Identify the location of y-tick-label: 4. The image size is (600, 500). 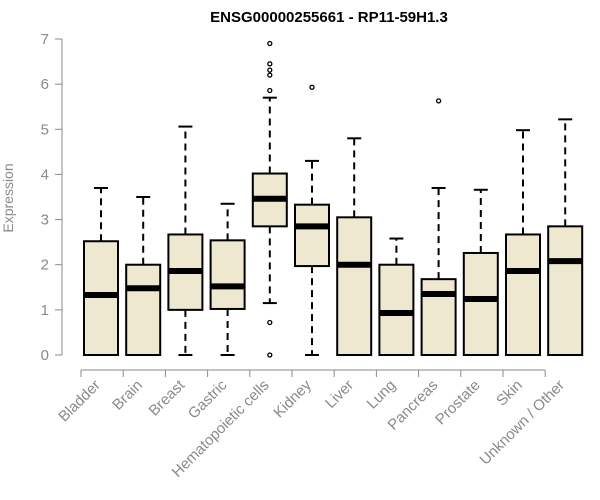
(45, 174).